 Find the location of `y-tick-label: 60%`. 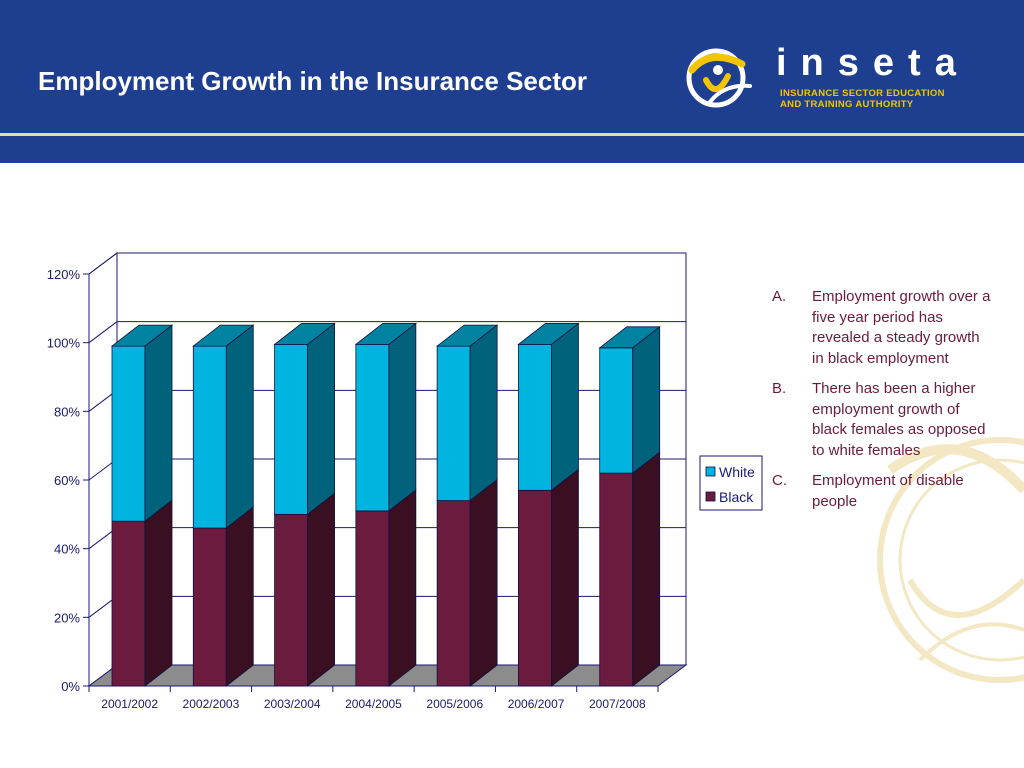

y-tick-label: 60% is located at coordinates (67, 480).